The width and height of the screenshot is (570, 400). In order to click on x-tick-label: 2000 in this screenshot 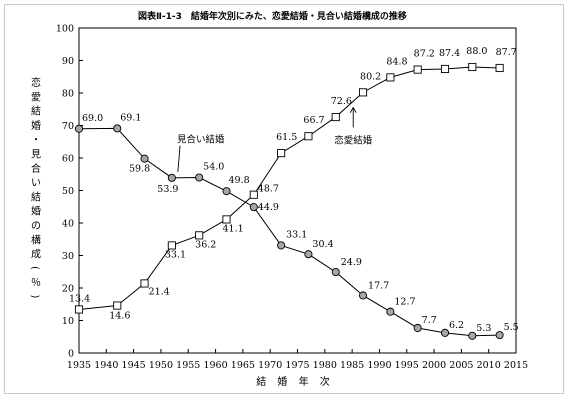, I will do `click(434, 365)`.